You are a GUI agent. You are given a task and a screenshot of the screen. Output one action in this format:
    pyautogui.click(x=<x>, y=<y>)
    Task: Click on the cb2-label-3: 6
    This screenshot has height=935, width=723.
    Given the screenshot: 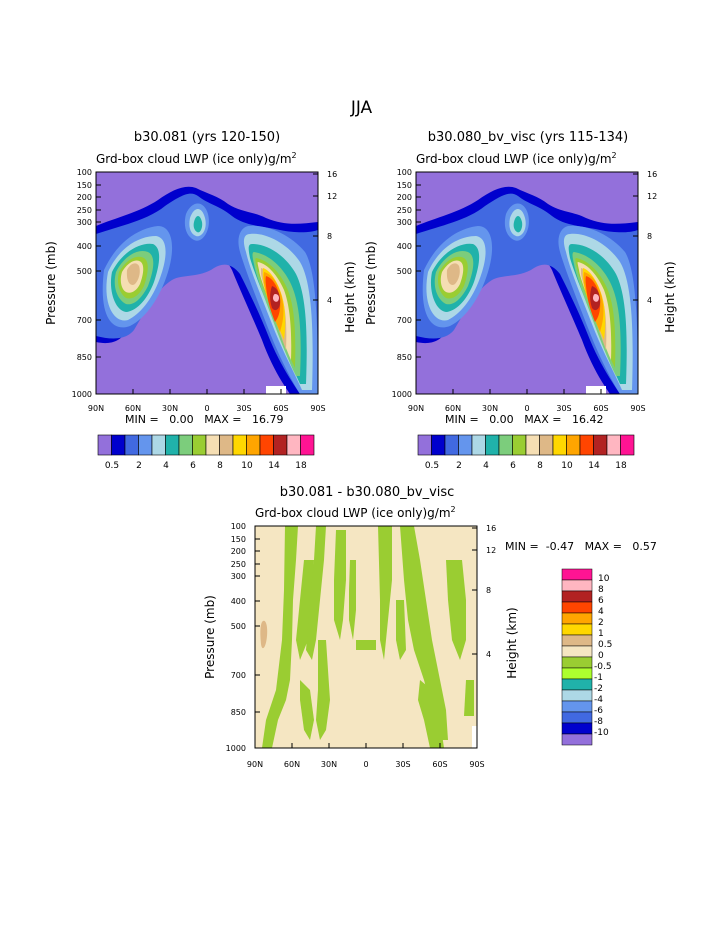 What is the action you would take?
    pyautogui.click(x=513, y=466)
    